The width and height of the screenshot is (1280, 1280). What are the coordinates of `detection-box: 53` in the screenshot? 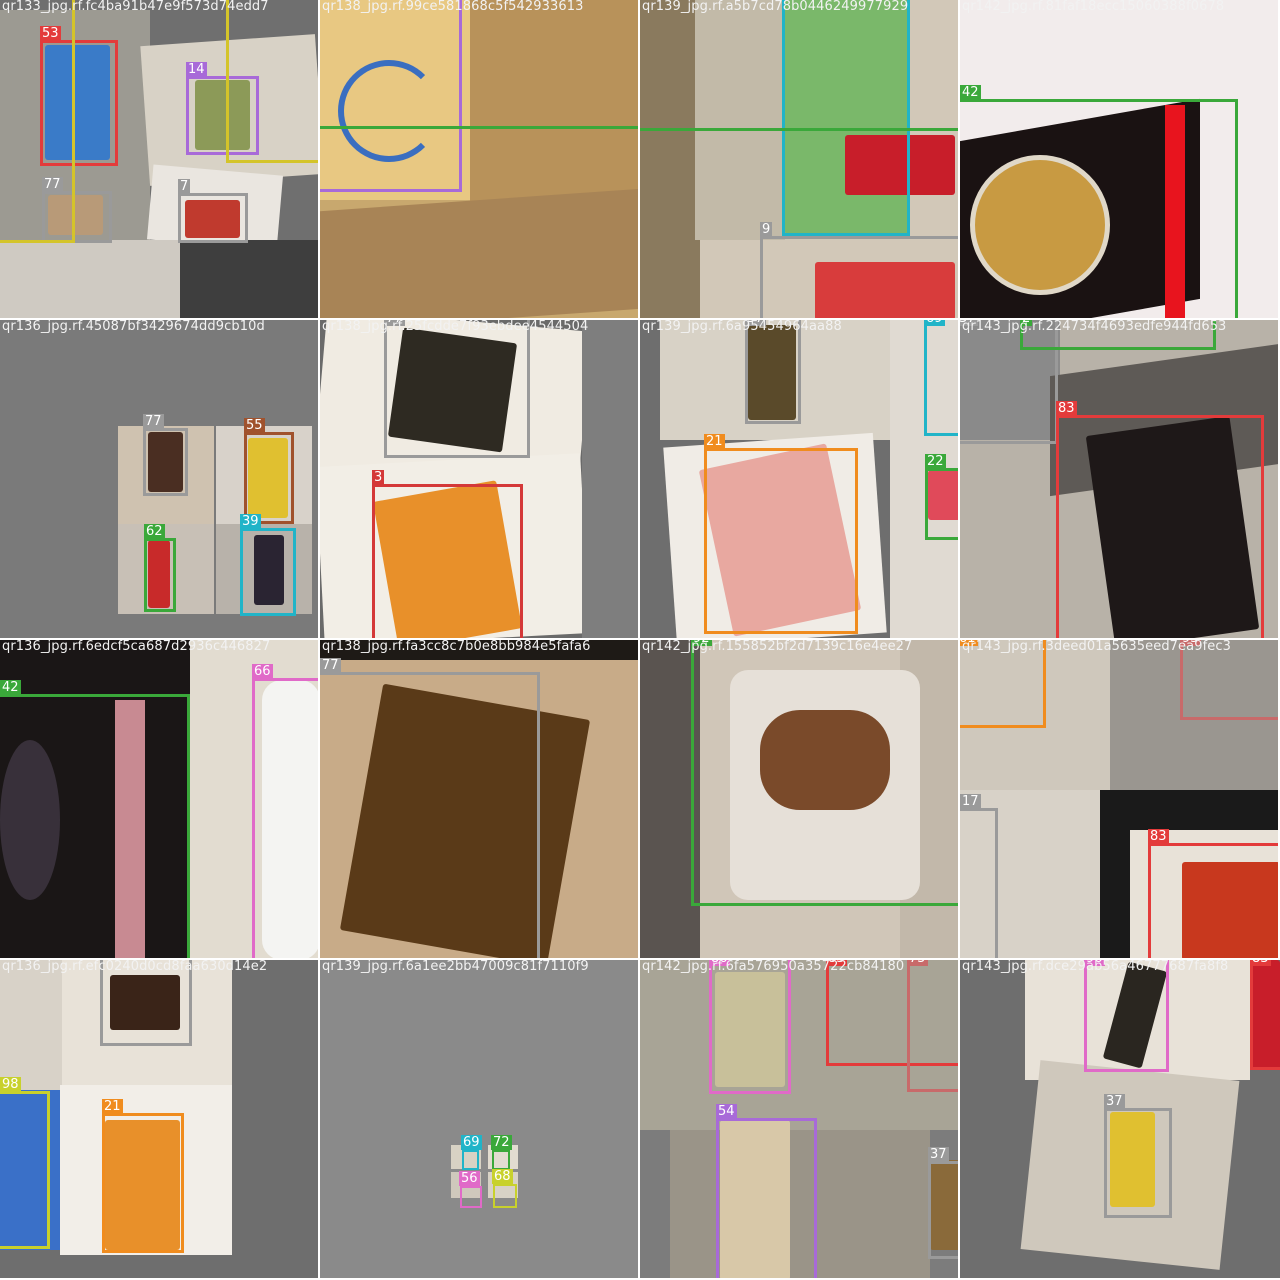 It's located at (79, 96).